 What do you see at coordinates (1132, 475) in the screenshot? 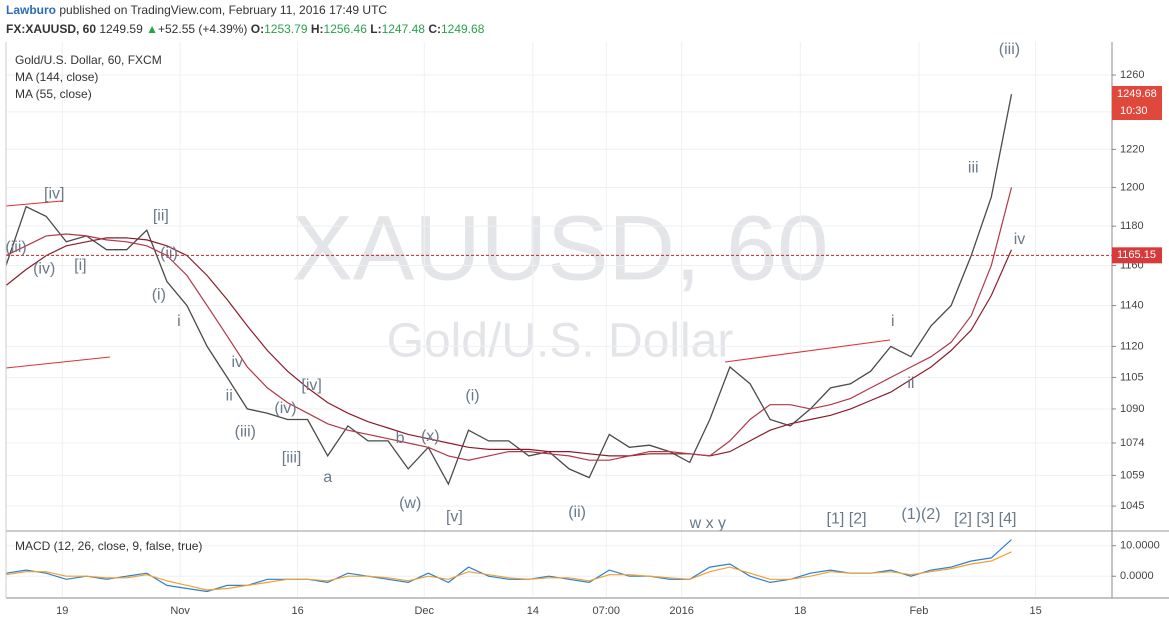
I see `y-tick-label: 1059` at bounding box center [1132, 475].